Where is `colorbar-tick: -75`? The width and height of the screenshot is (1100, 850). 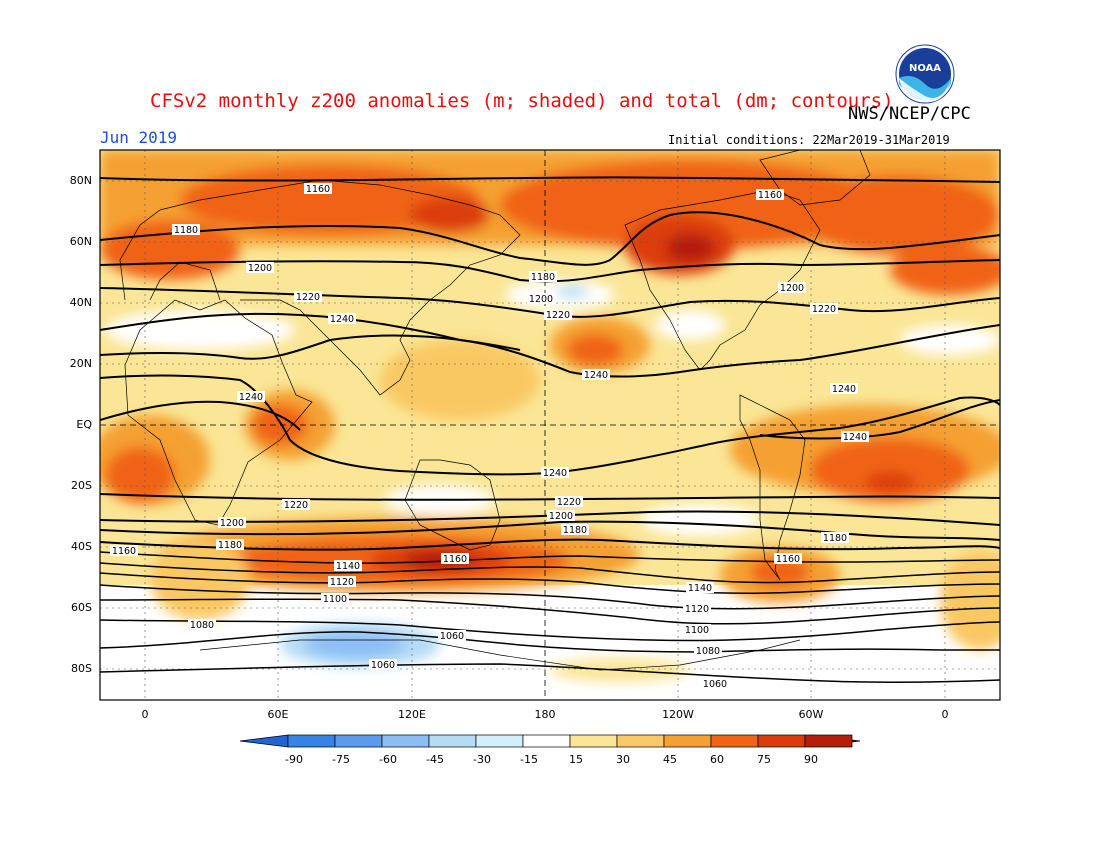 colorbar-tick: -75 is located at coordinates (341, 759).